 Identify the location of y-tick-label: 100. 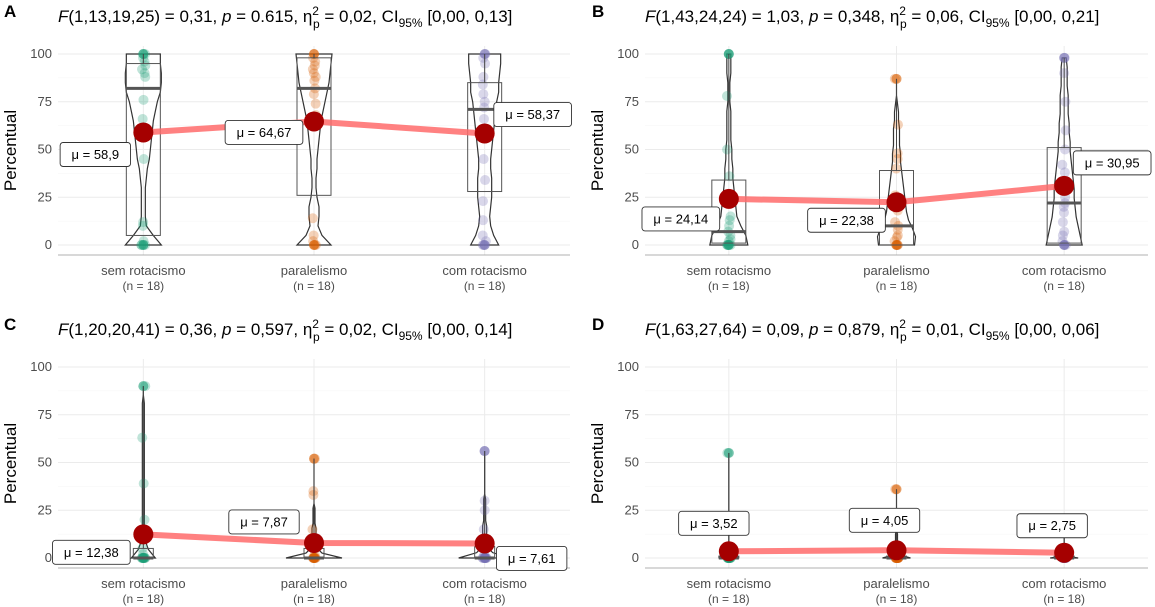
(628, 53).